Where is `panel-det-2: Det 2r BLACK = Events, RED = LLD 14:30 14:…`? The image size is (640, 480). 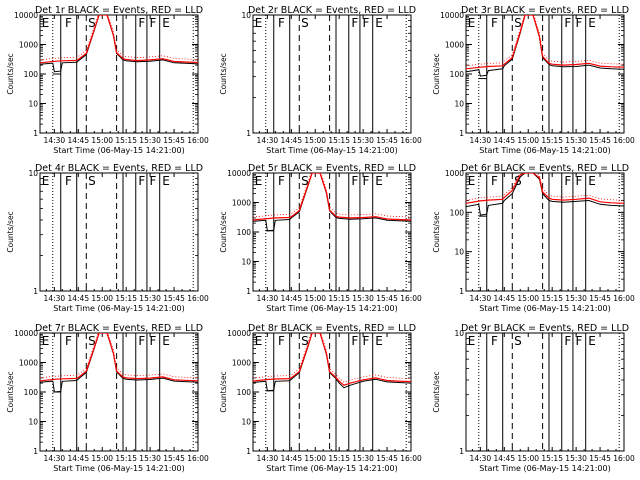 panel-det-2: Det 2r BLACK = Events, RED = LLD 14:30 14:… is located at coordinates (320, 80).